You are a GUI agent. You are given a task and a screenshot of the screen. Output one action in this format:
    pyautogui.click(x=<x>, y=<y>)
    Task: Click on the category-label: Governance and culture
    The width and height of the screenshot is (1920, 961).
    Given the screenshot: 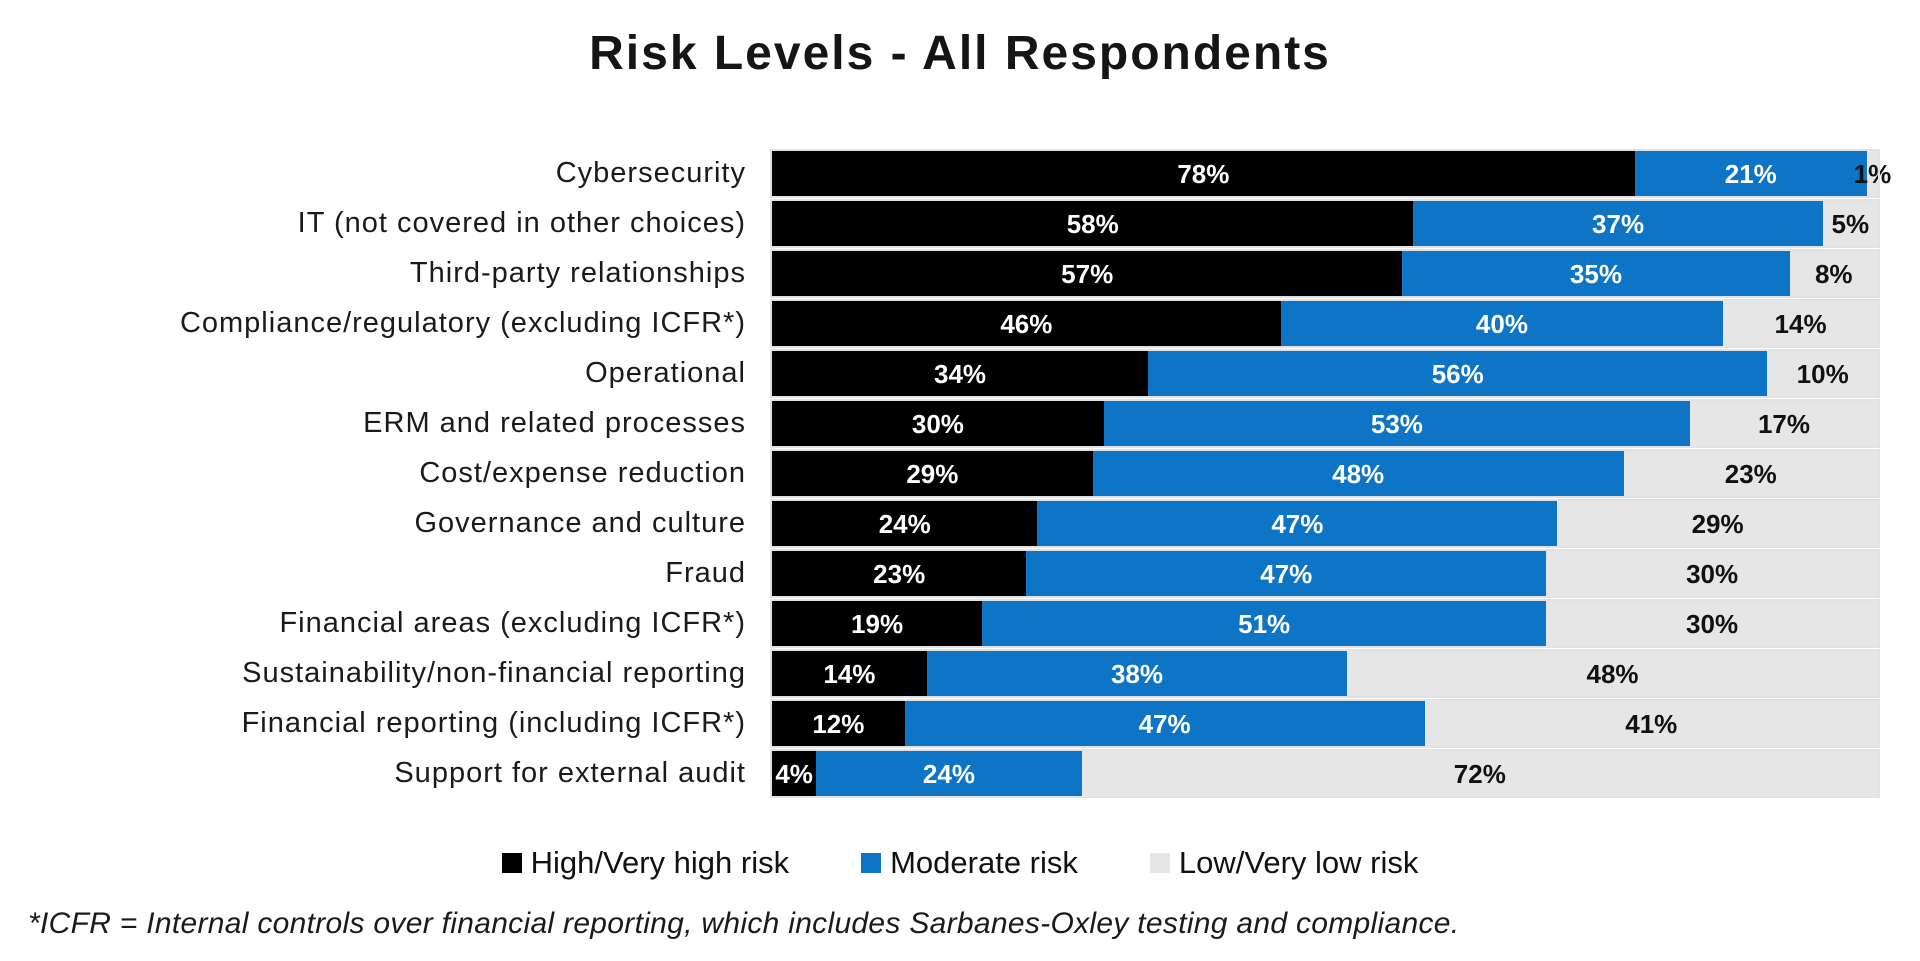 What is the action you would take?
    pyautogui.click(x=580, y=523)
    